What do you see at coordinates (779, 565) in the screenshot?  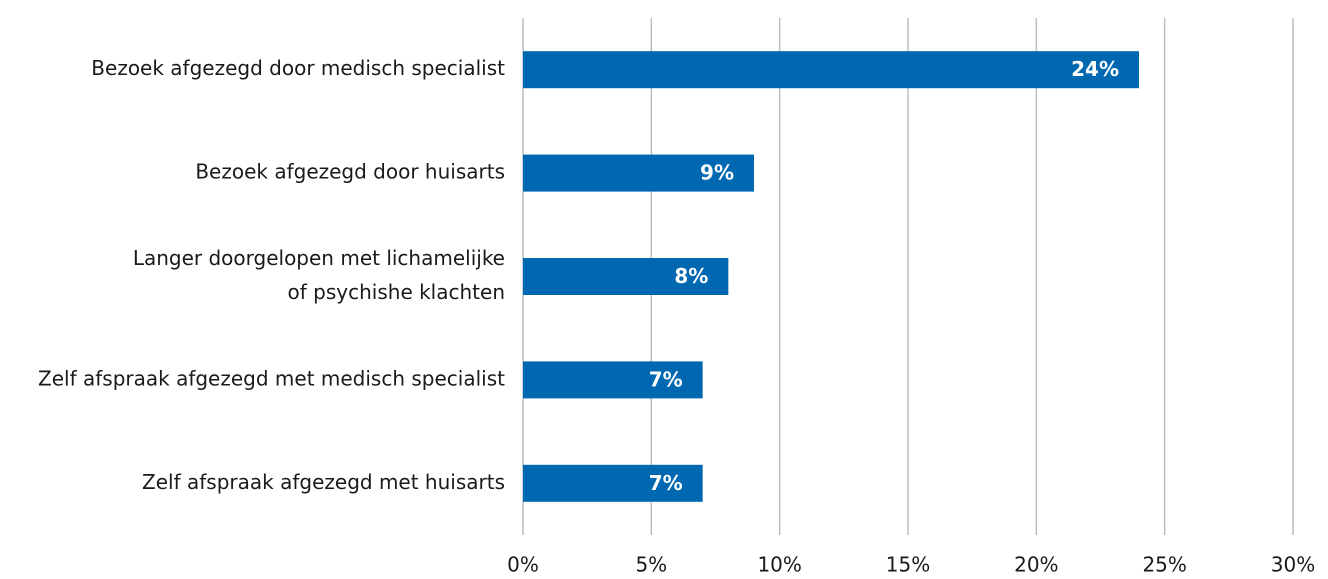 I see `x-tick-label: 10%` at bounding box center [779, 565].